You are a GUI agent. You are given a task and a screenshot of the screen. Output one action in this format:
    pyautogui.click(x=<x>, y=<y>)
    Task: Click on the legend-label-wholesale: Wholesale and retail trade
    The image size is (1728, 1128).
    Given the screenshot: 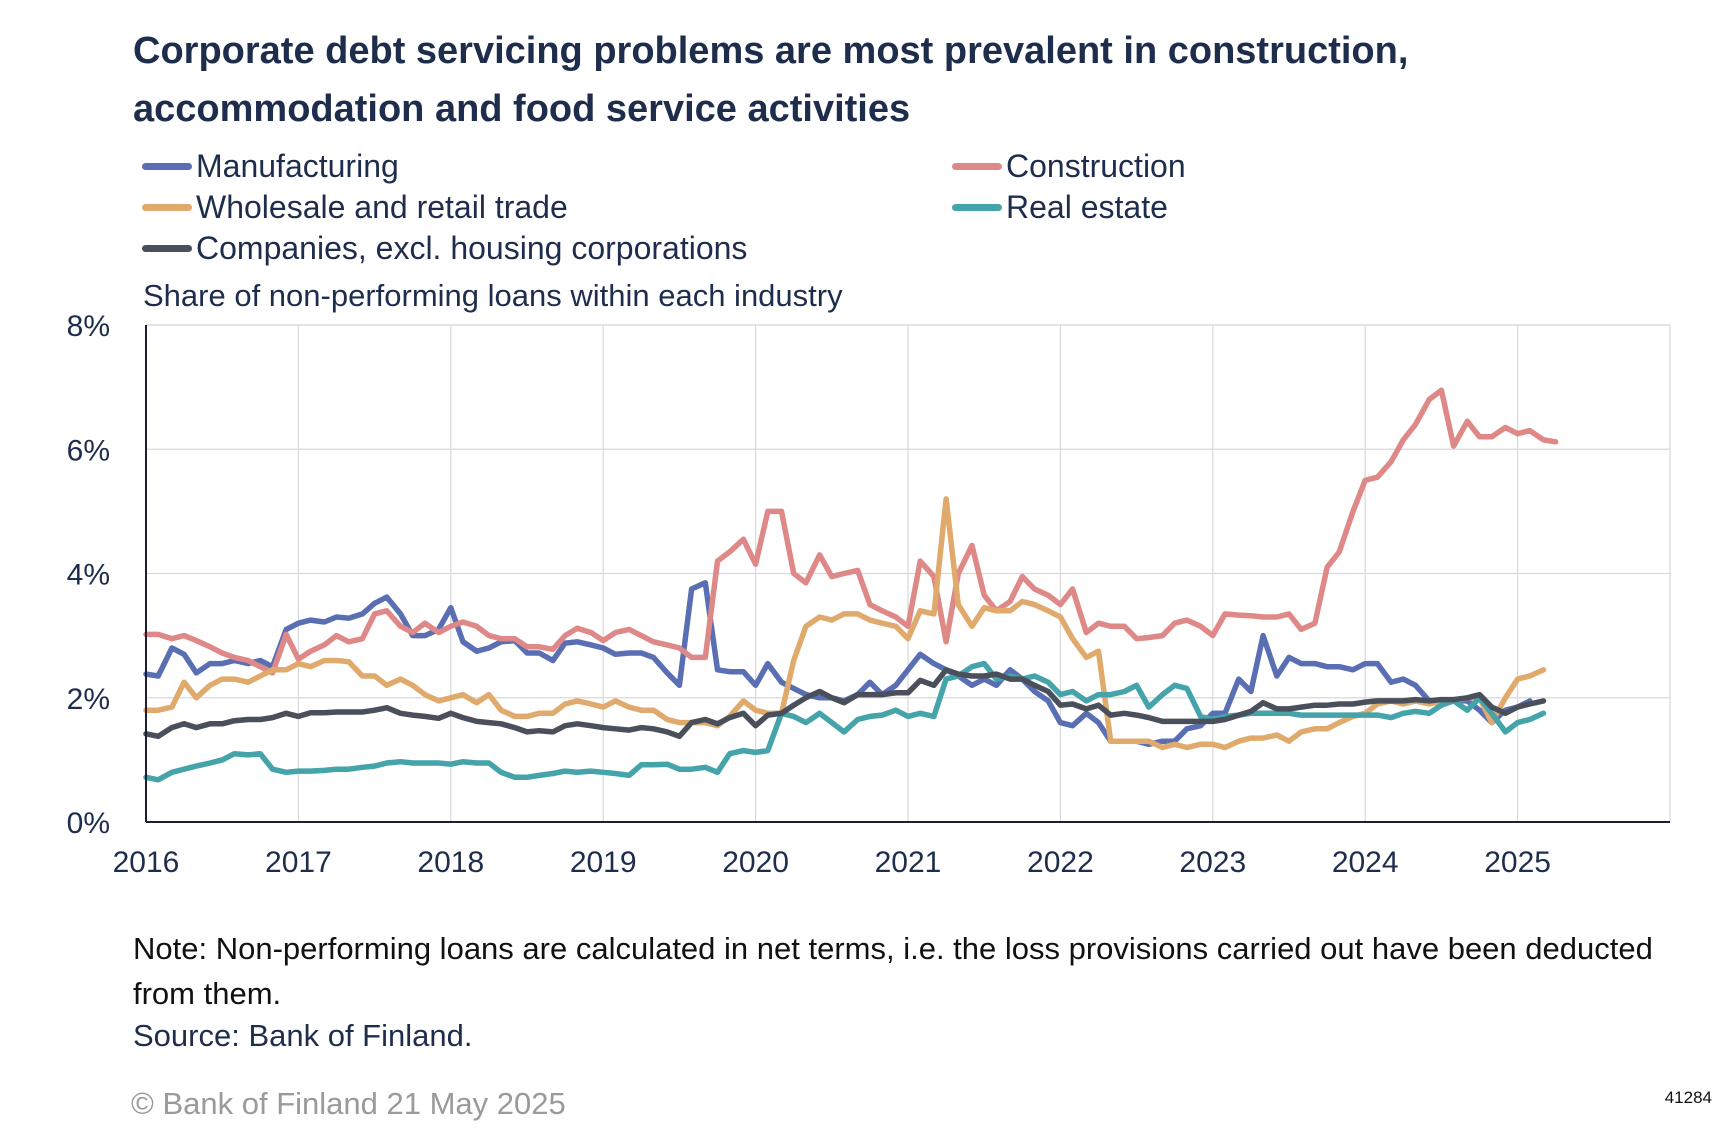 What is the action you would take?
    pyautogui.click(x=382, y=207)
    